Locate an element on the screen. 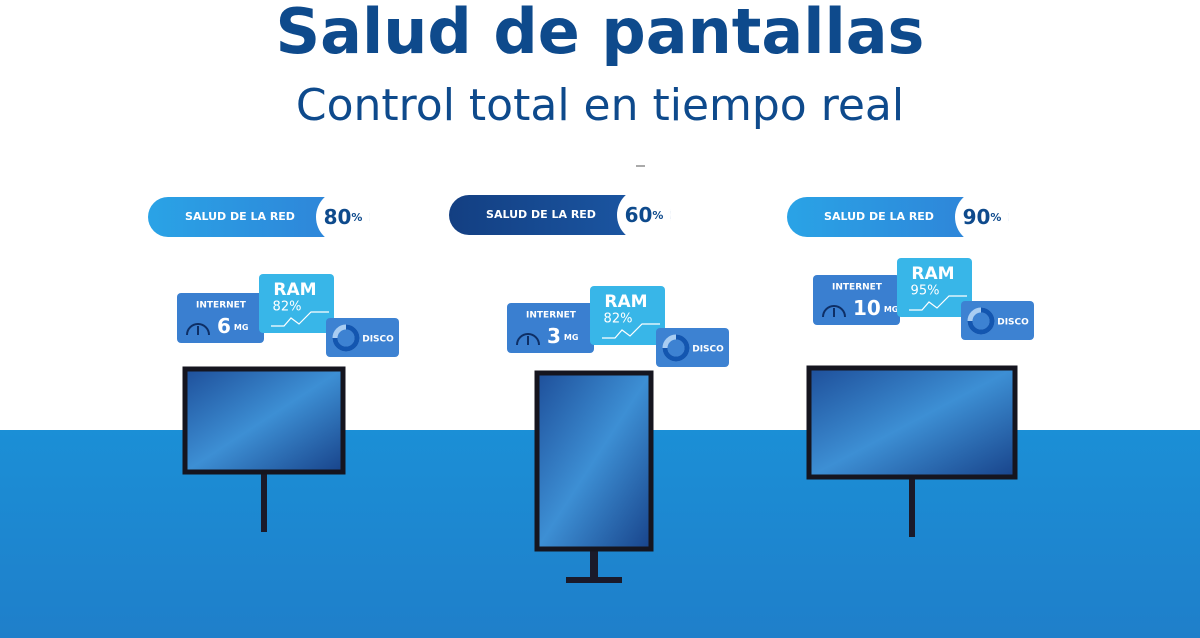 Image resolution: width=1200 pixels, height=638 pixels. internet-value: 3 MG is located at coordinates (562, 336).